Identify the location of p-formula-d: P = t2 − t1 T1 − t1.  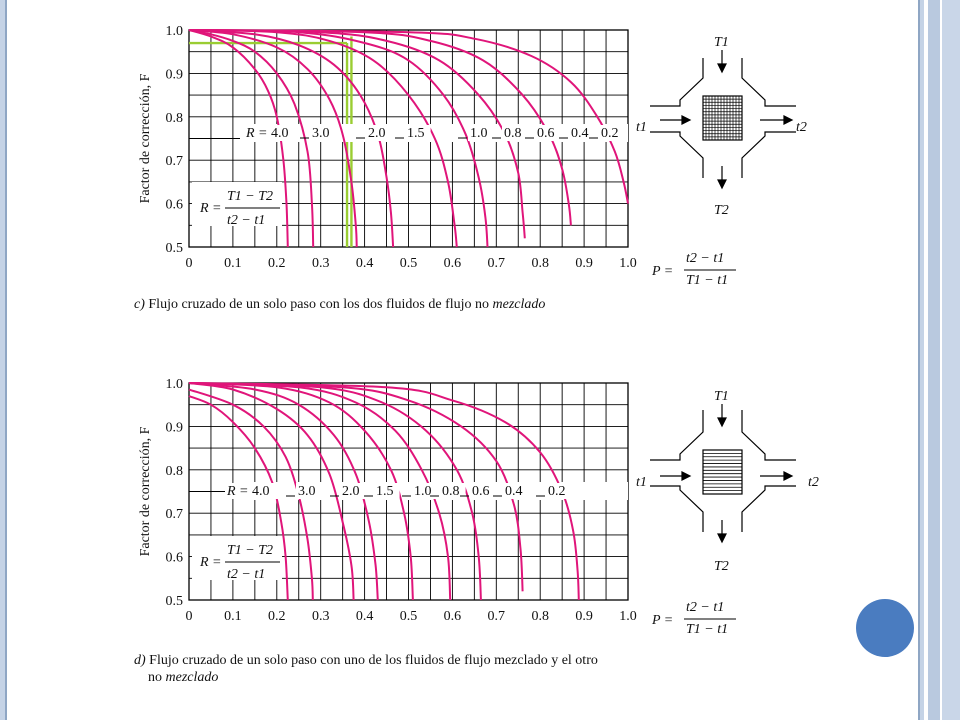
(693, 618).